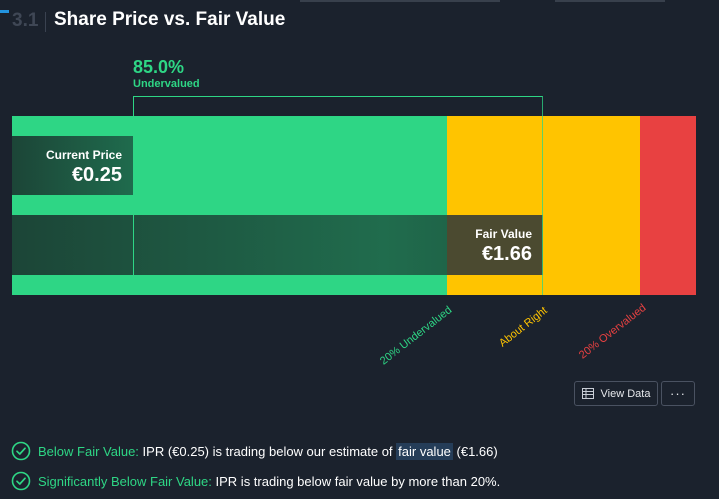  Describe the element at coordinates (506, 254) in the screenshot. I see `fair-value-amount: €1.66` at that location.